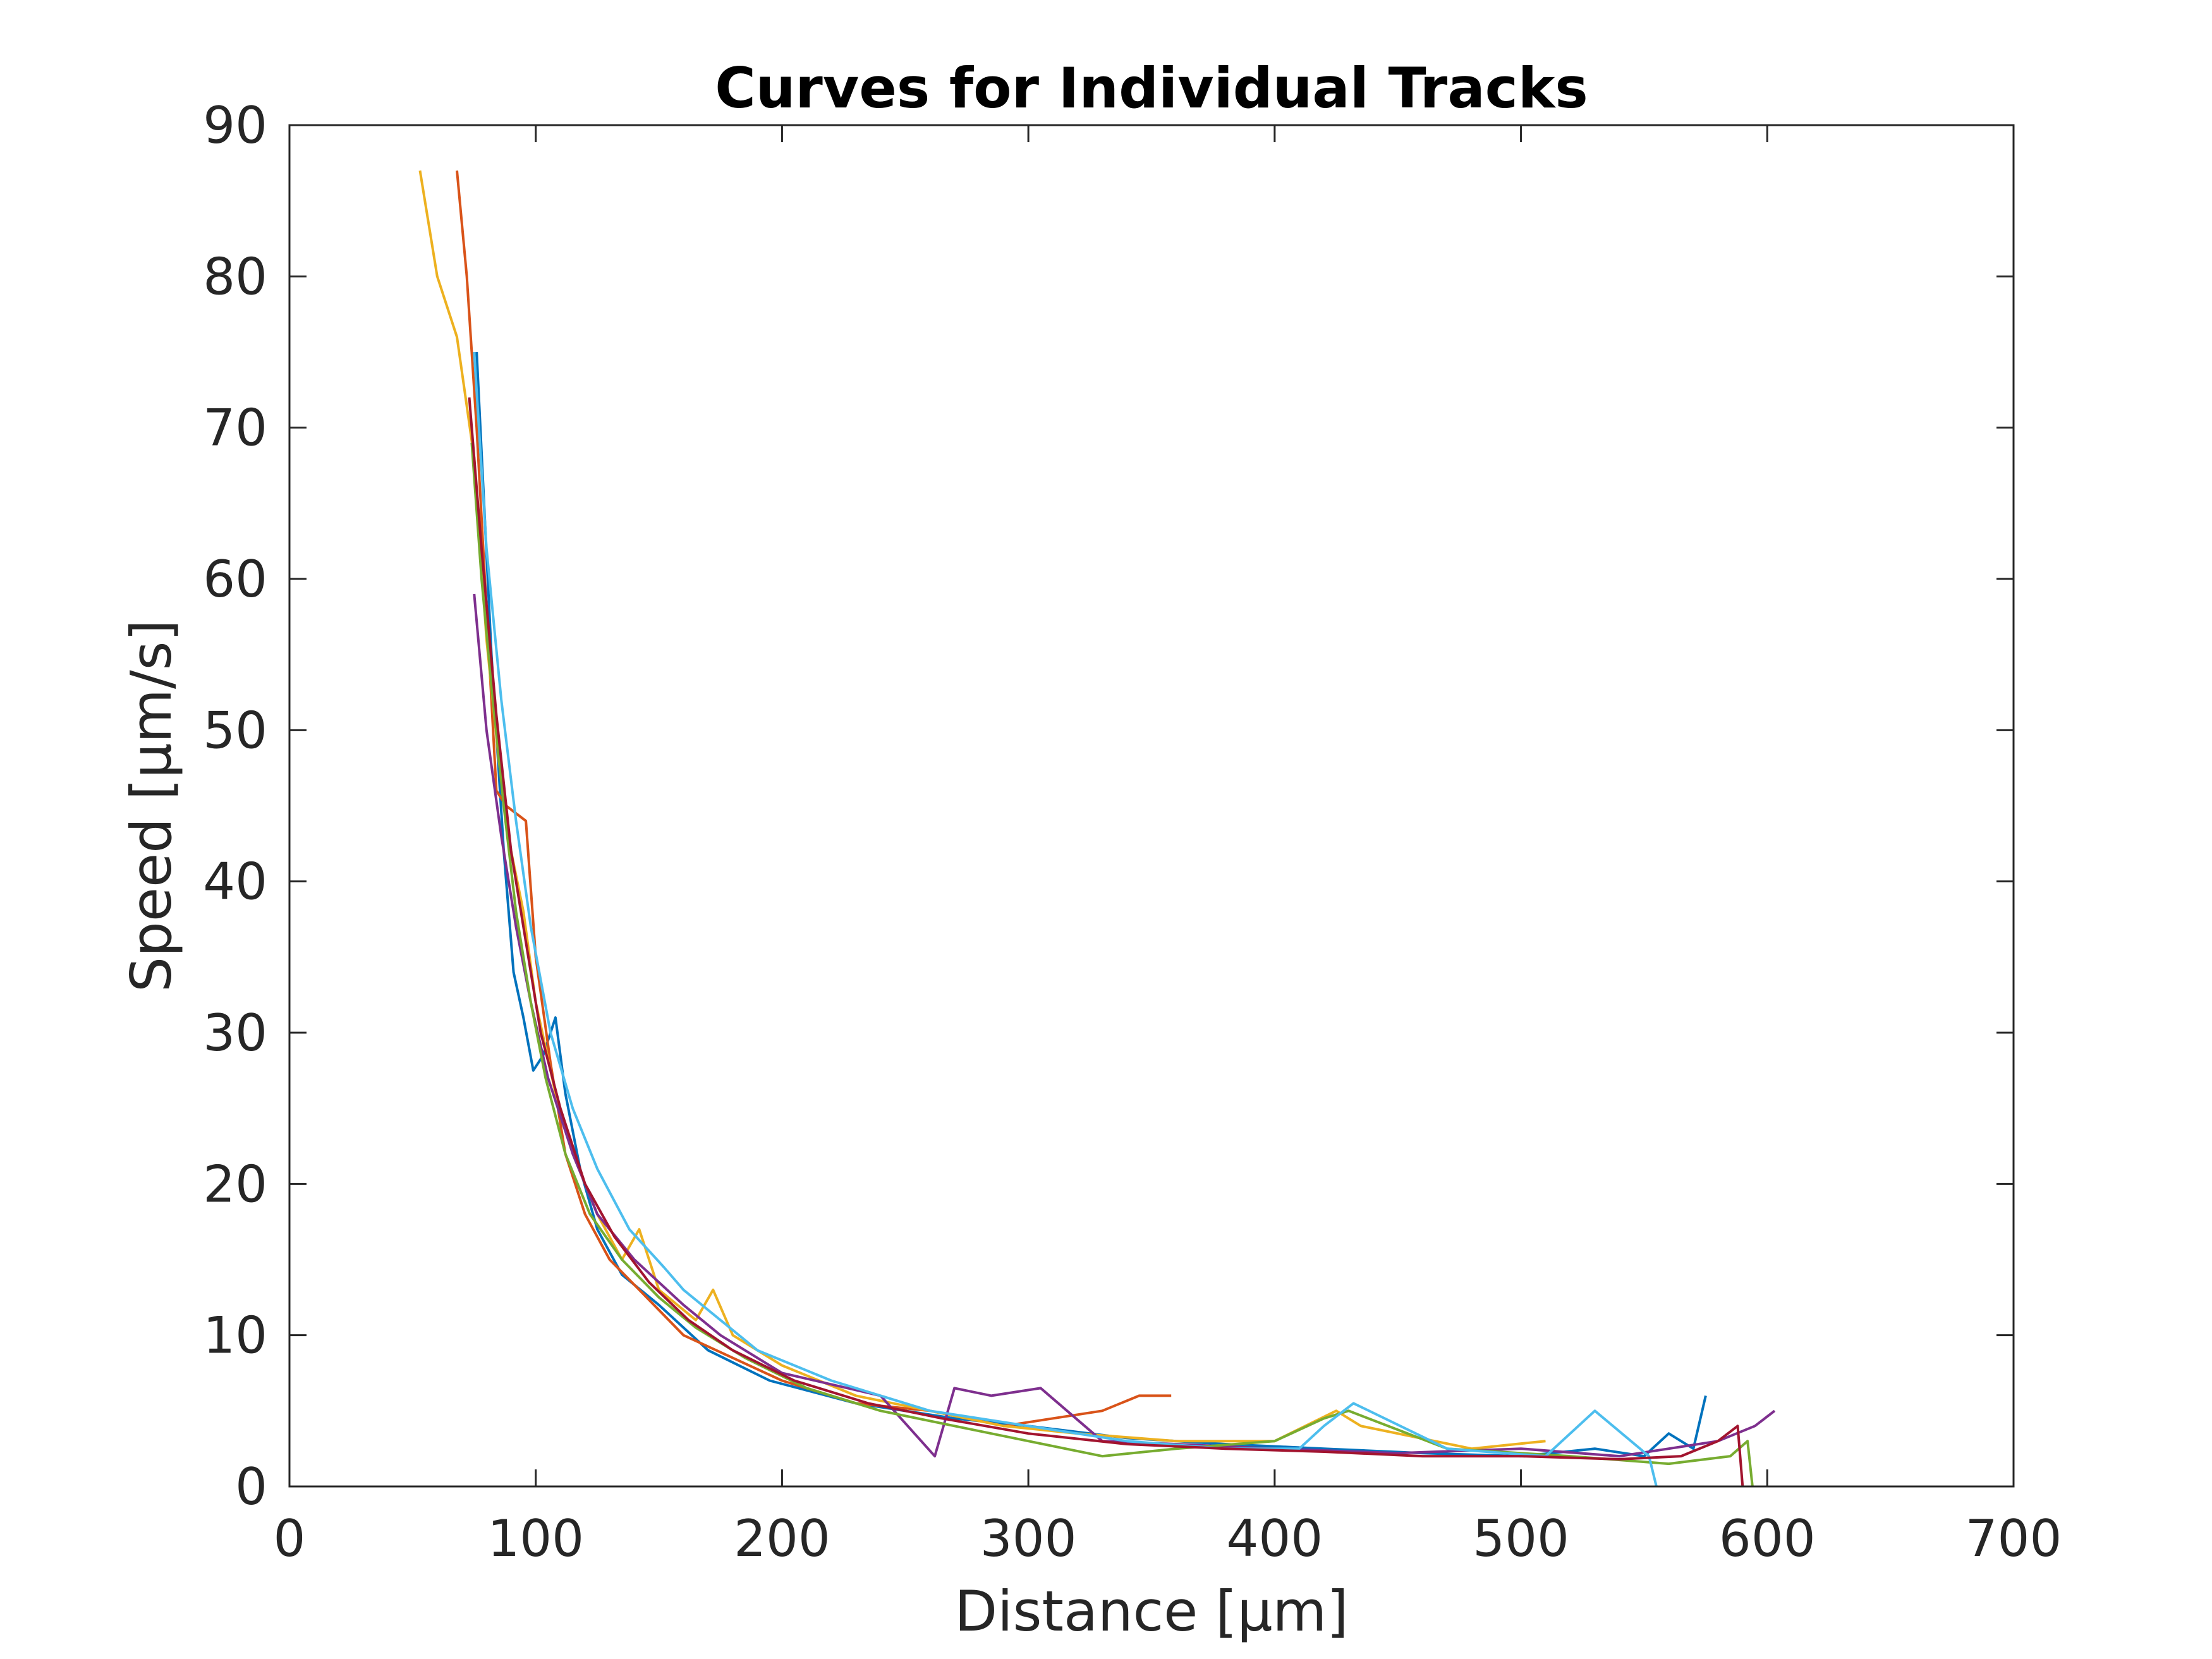 The width and height of the screenshot is (2212, 1659). What do you see at coordinates (1521, 1538) in the screenshot?
I see `x-tick-label: 500` at bounding box center [1521, 1538].